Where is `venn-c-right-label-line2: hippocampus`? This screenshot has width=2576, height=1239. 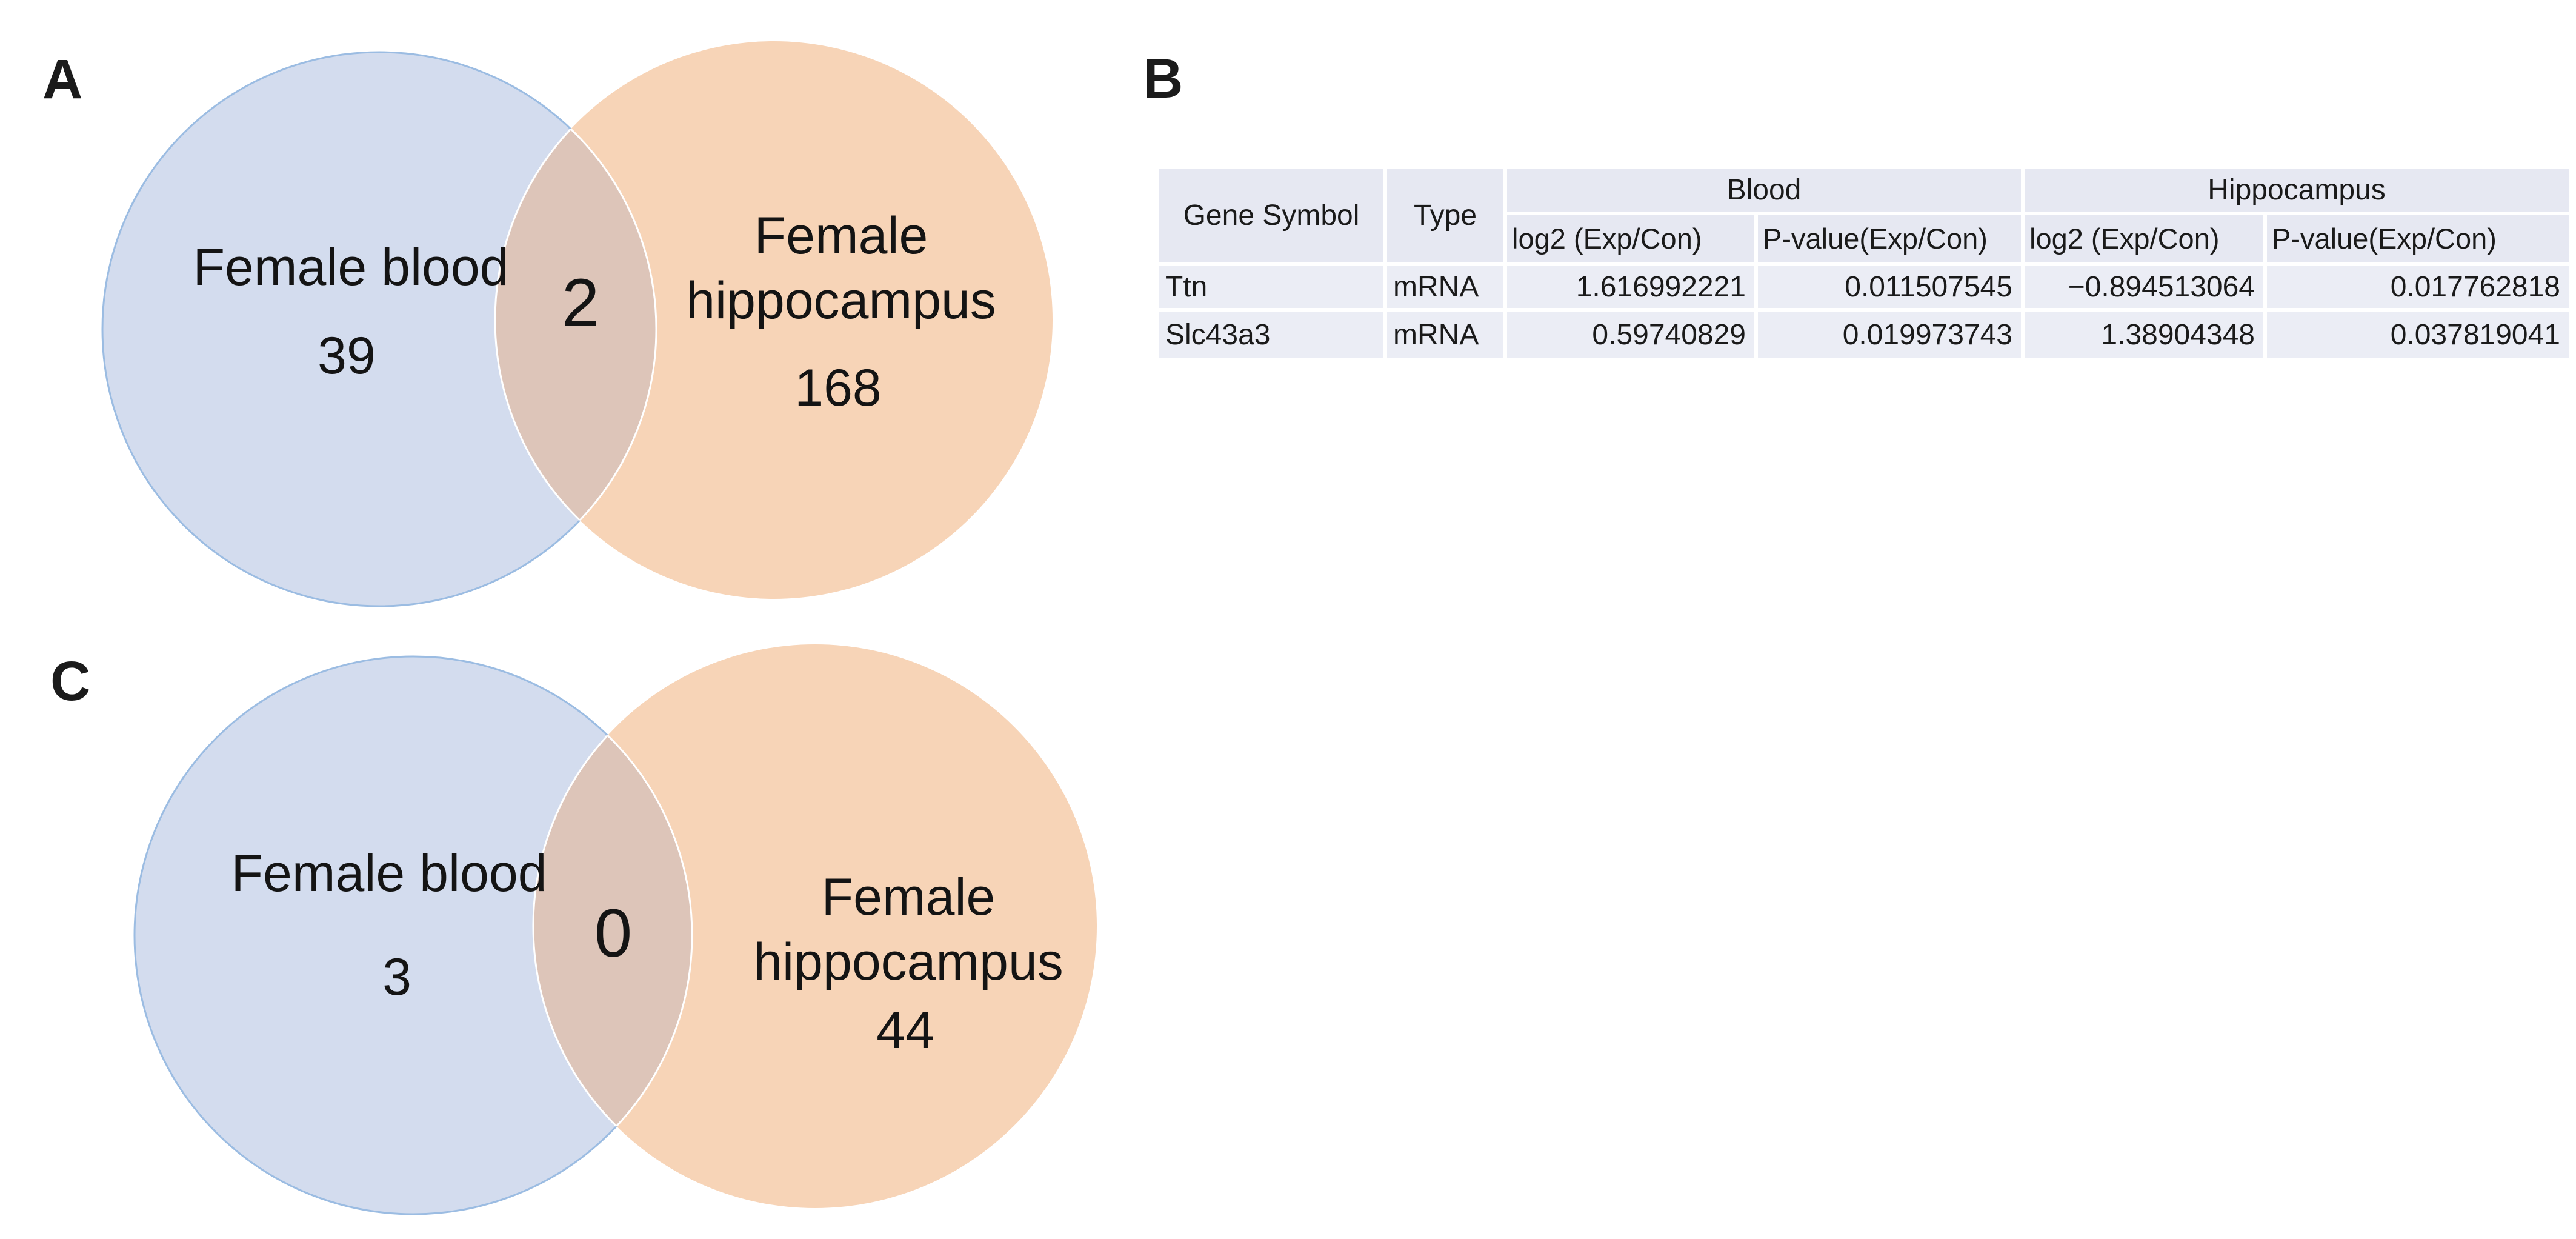 venn-c-right-label-line2: hippocampus is located at coordinates (908, 962).